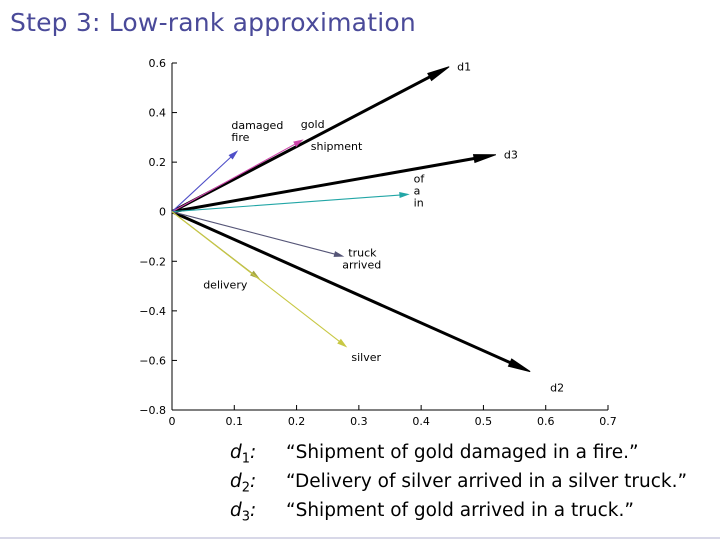  I want to click on vector-d2, so click(341, 287).